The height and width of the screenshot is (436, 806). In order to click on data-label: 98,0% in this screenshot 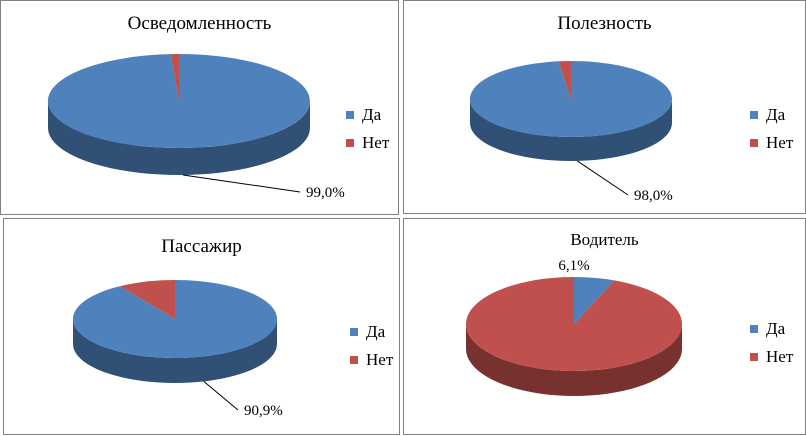, I will do `click(653, 196)`.